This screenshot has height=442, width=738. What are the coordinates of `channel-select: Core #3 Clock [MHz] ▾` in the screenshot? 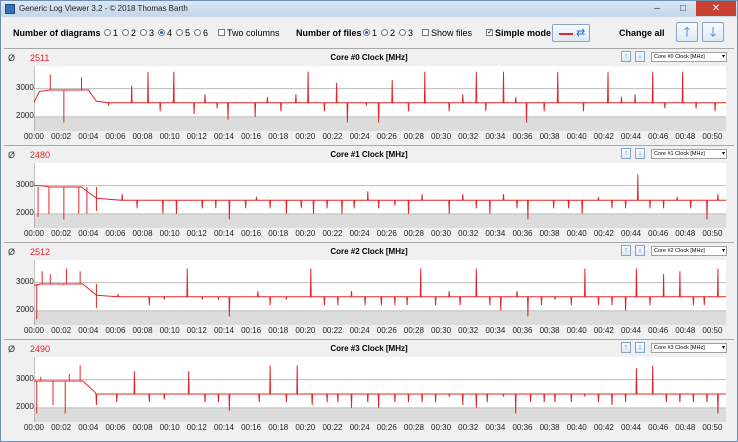 It's located at (689, 348).